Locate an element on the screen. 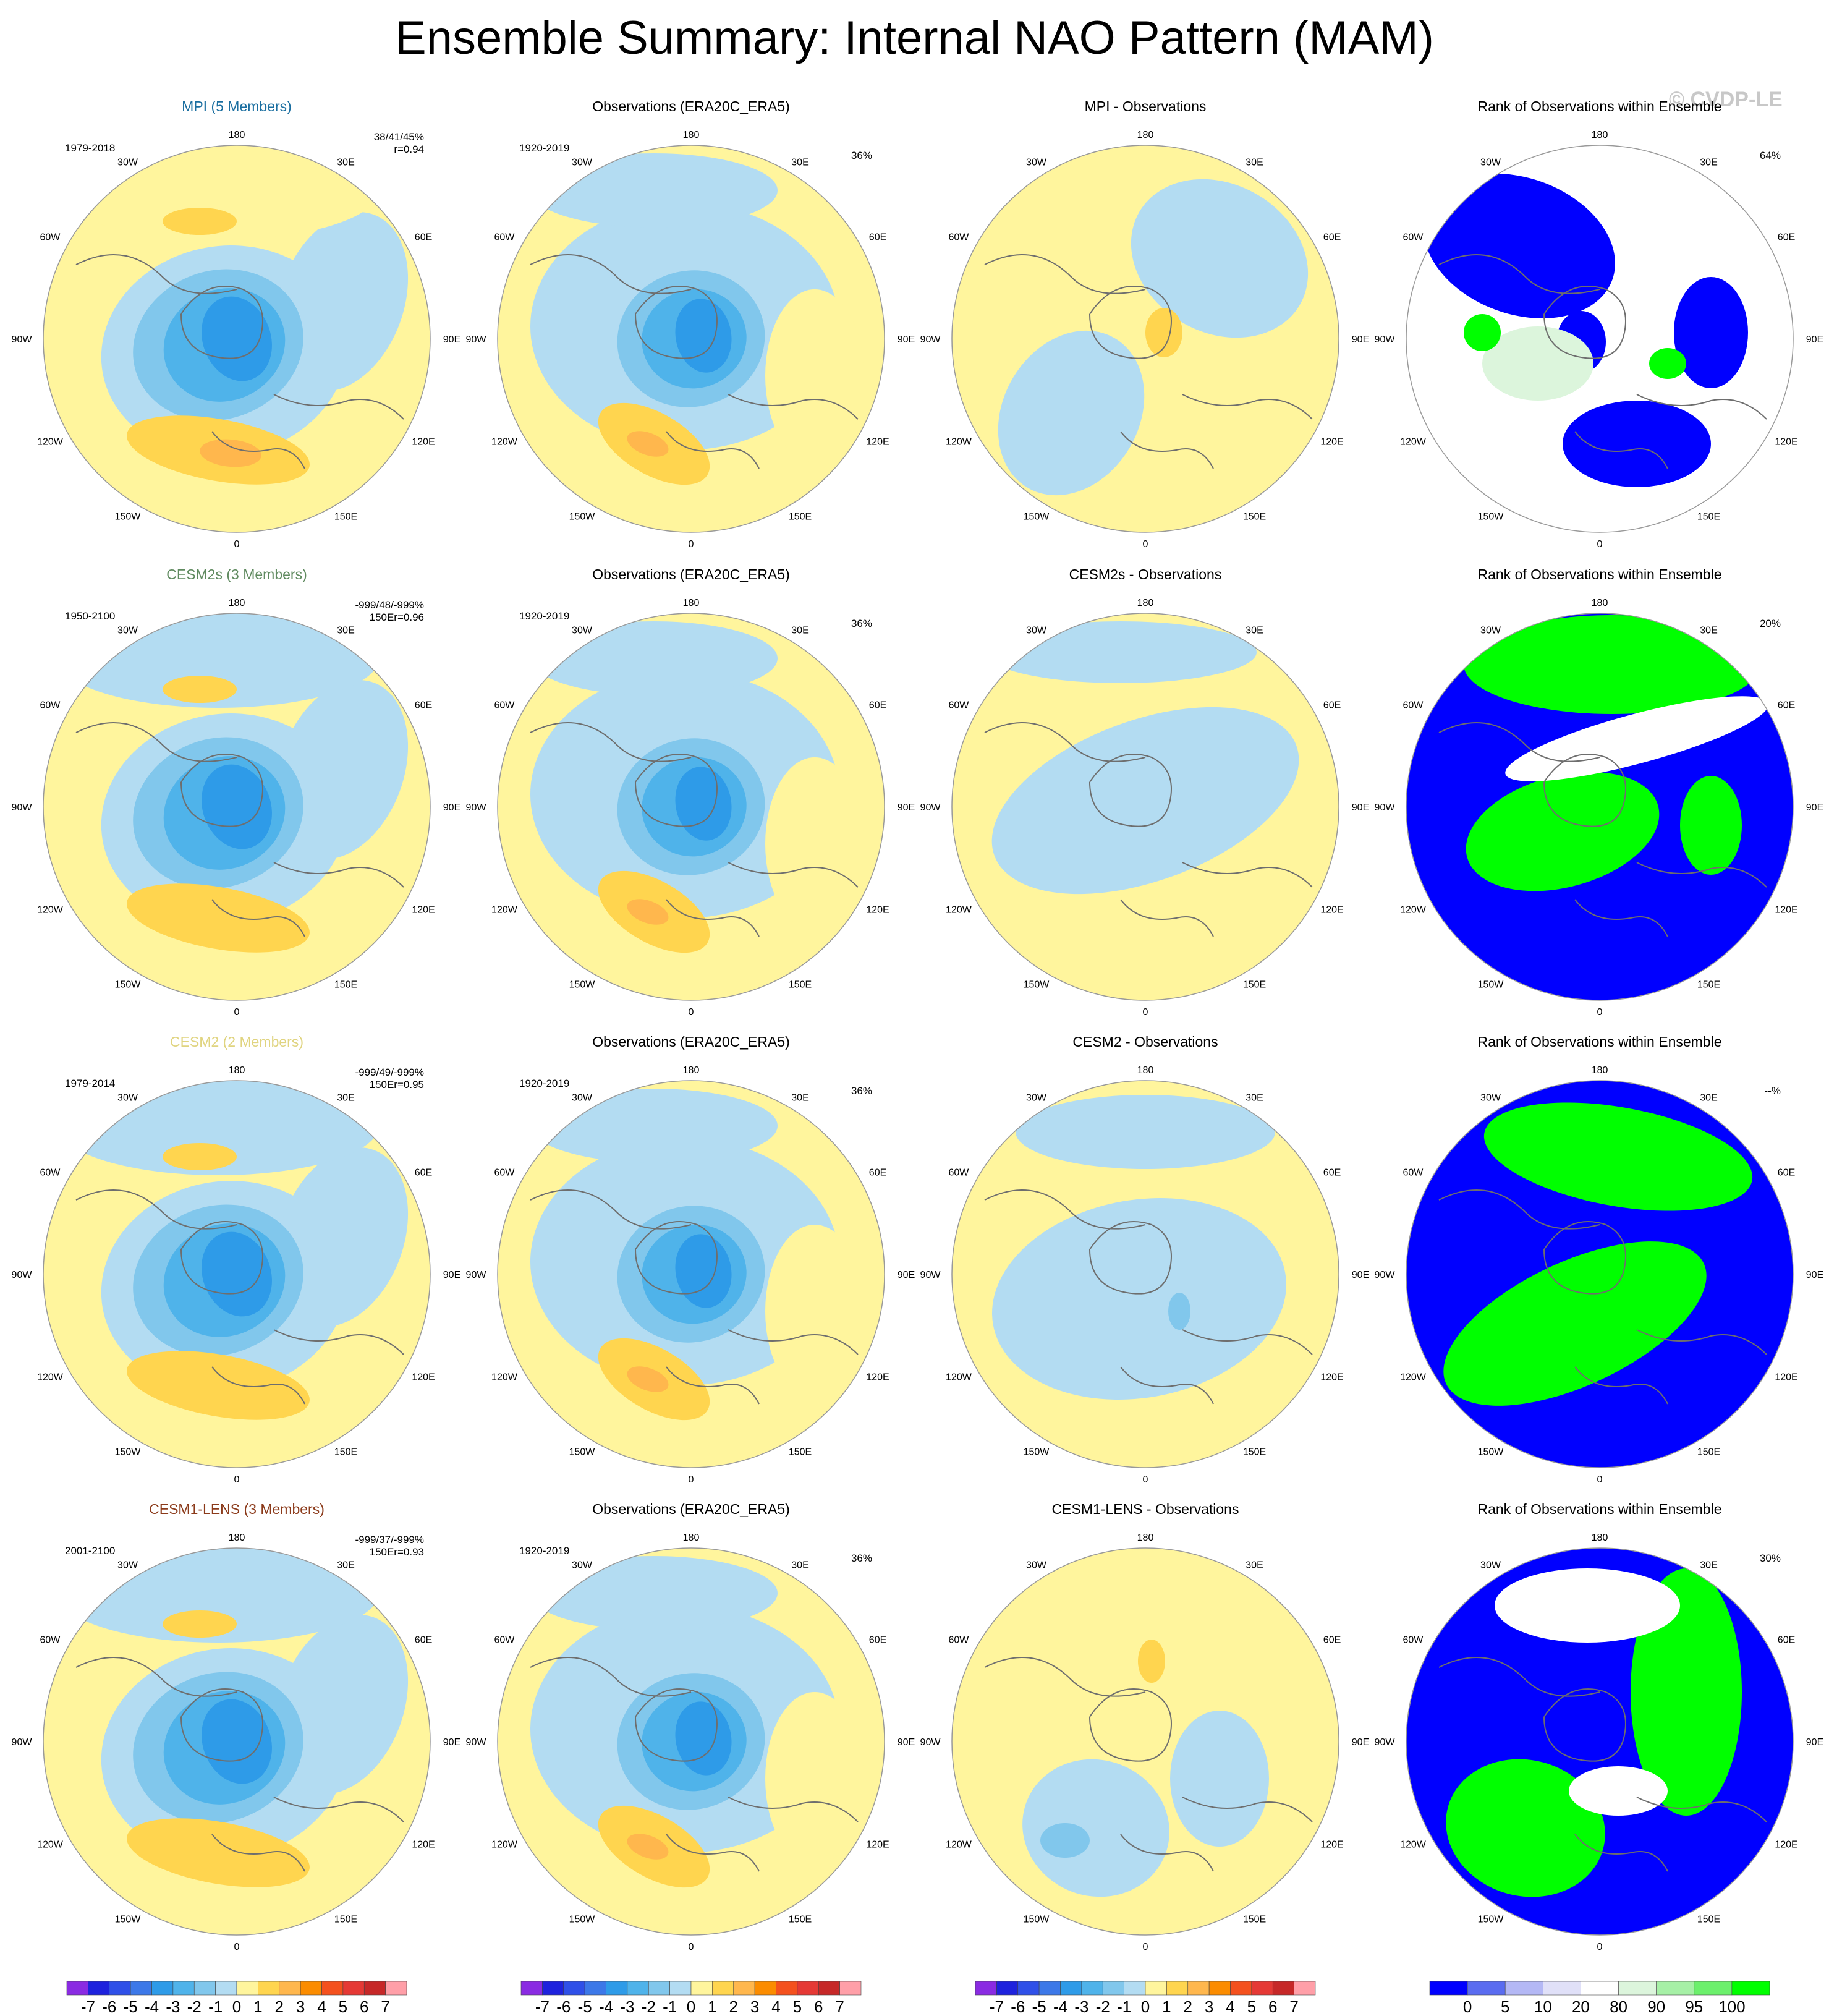 Image resolution: width=1829 pixels, height=2016 pixels. panel-title: MPI - Observations is located at coordinates (1146, 106).